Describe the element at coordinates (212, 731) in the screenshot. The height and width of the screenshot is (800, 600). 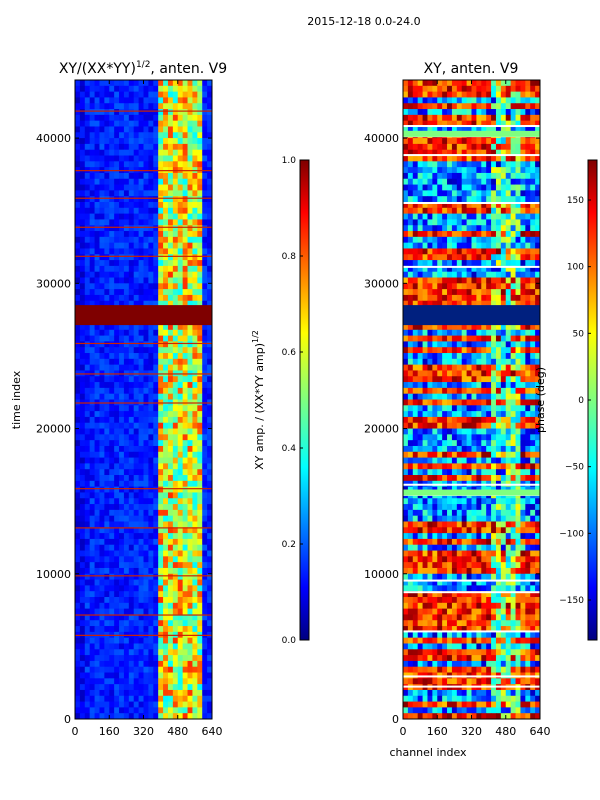
I see `x-tick-label: 640` at that location.